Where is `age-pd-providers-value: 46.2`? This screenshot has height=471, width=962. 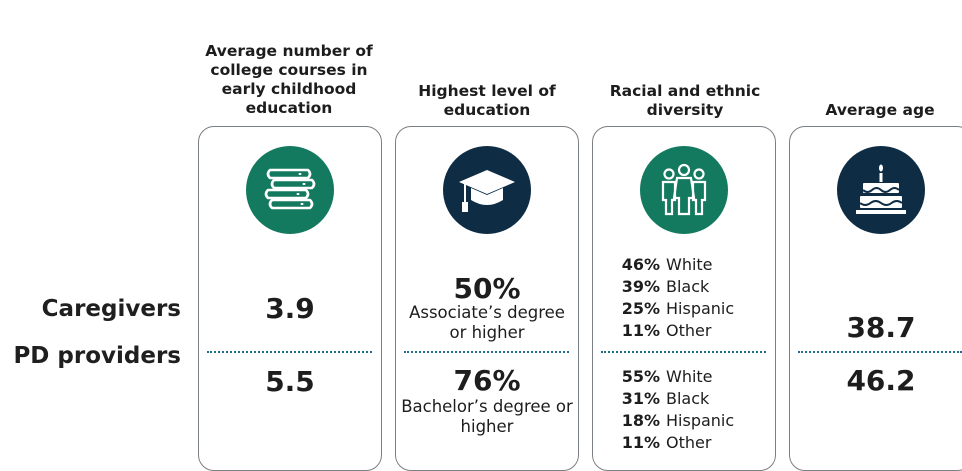
age-pd-providers-value: 46.2 is located at coordinates (881, 380).